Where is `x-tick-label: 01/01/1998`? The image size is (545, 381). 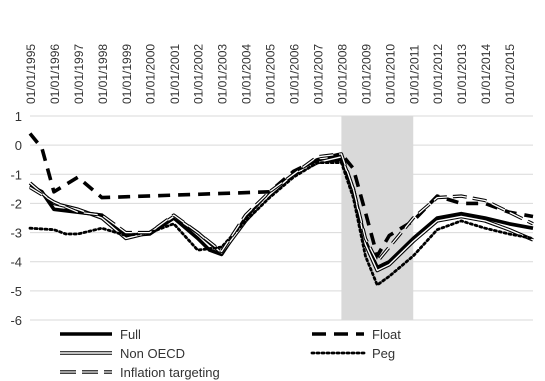
x-tick-label: 01/01/1998 is located at coordinates (103, 74).